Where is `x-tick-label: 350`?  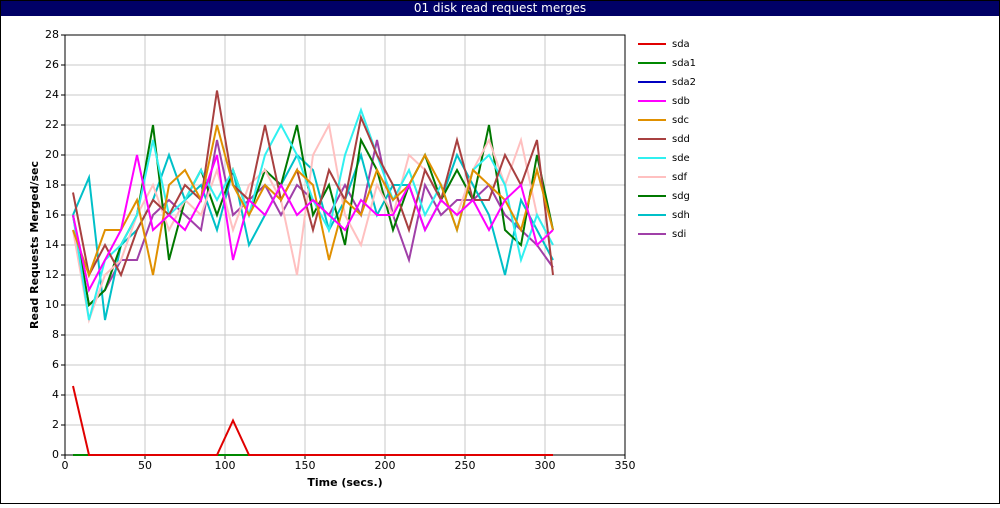
x-tick-label: 350 is located at coordinates (625, 465).